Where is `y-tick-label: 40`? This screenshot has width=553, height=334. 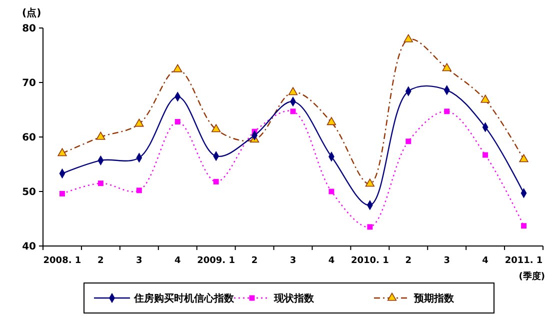
y-tick-label: 40 is located at coordinates (29, 247).